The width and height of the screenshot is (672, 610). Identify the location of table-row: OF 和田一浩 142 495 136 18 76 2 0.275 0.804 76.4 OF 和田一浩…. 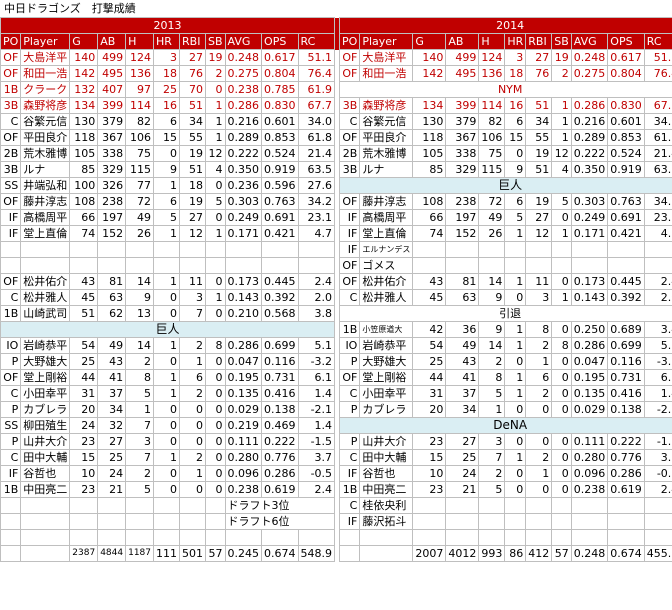
(336, 73).